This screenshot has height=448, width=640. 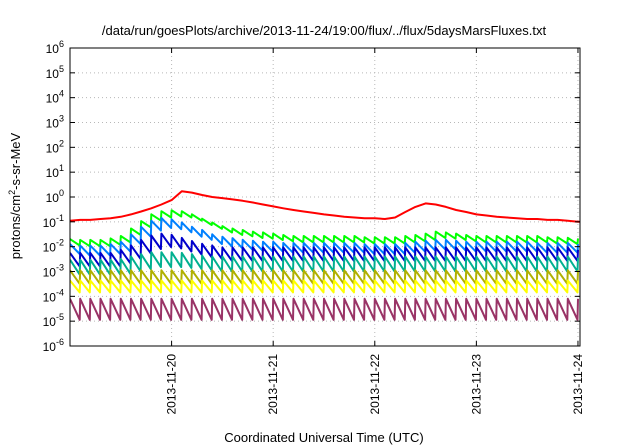 What do you see at coordinates (53, 271) in the screenshot?
I see `y-tick-label: 10⁻³` at bounding box center [53, 271].